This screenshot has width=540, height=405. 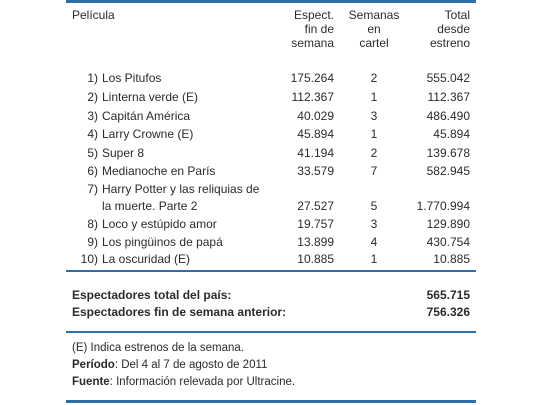 What do you see at coordinates (92, 242) in the screenshot?
I see `row-rank: 9)` at bounding box center [92, 242].